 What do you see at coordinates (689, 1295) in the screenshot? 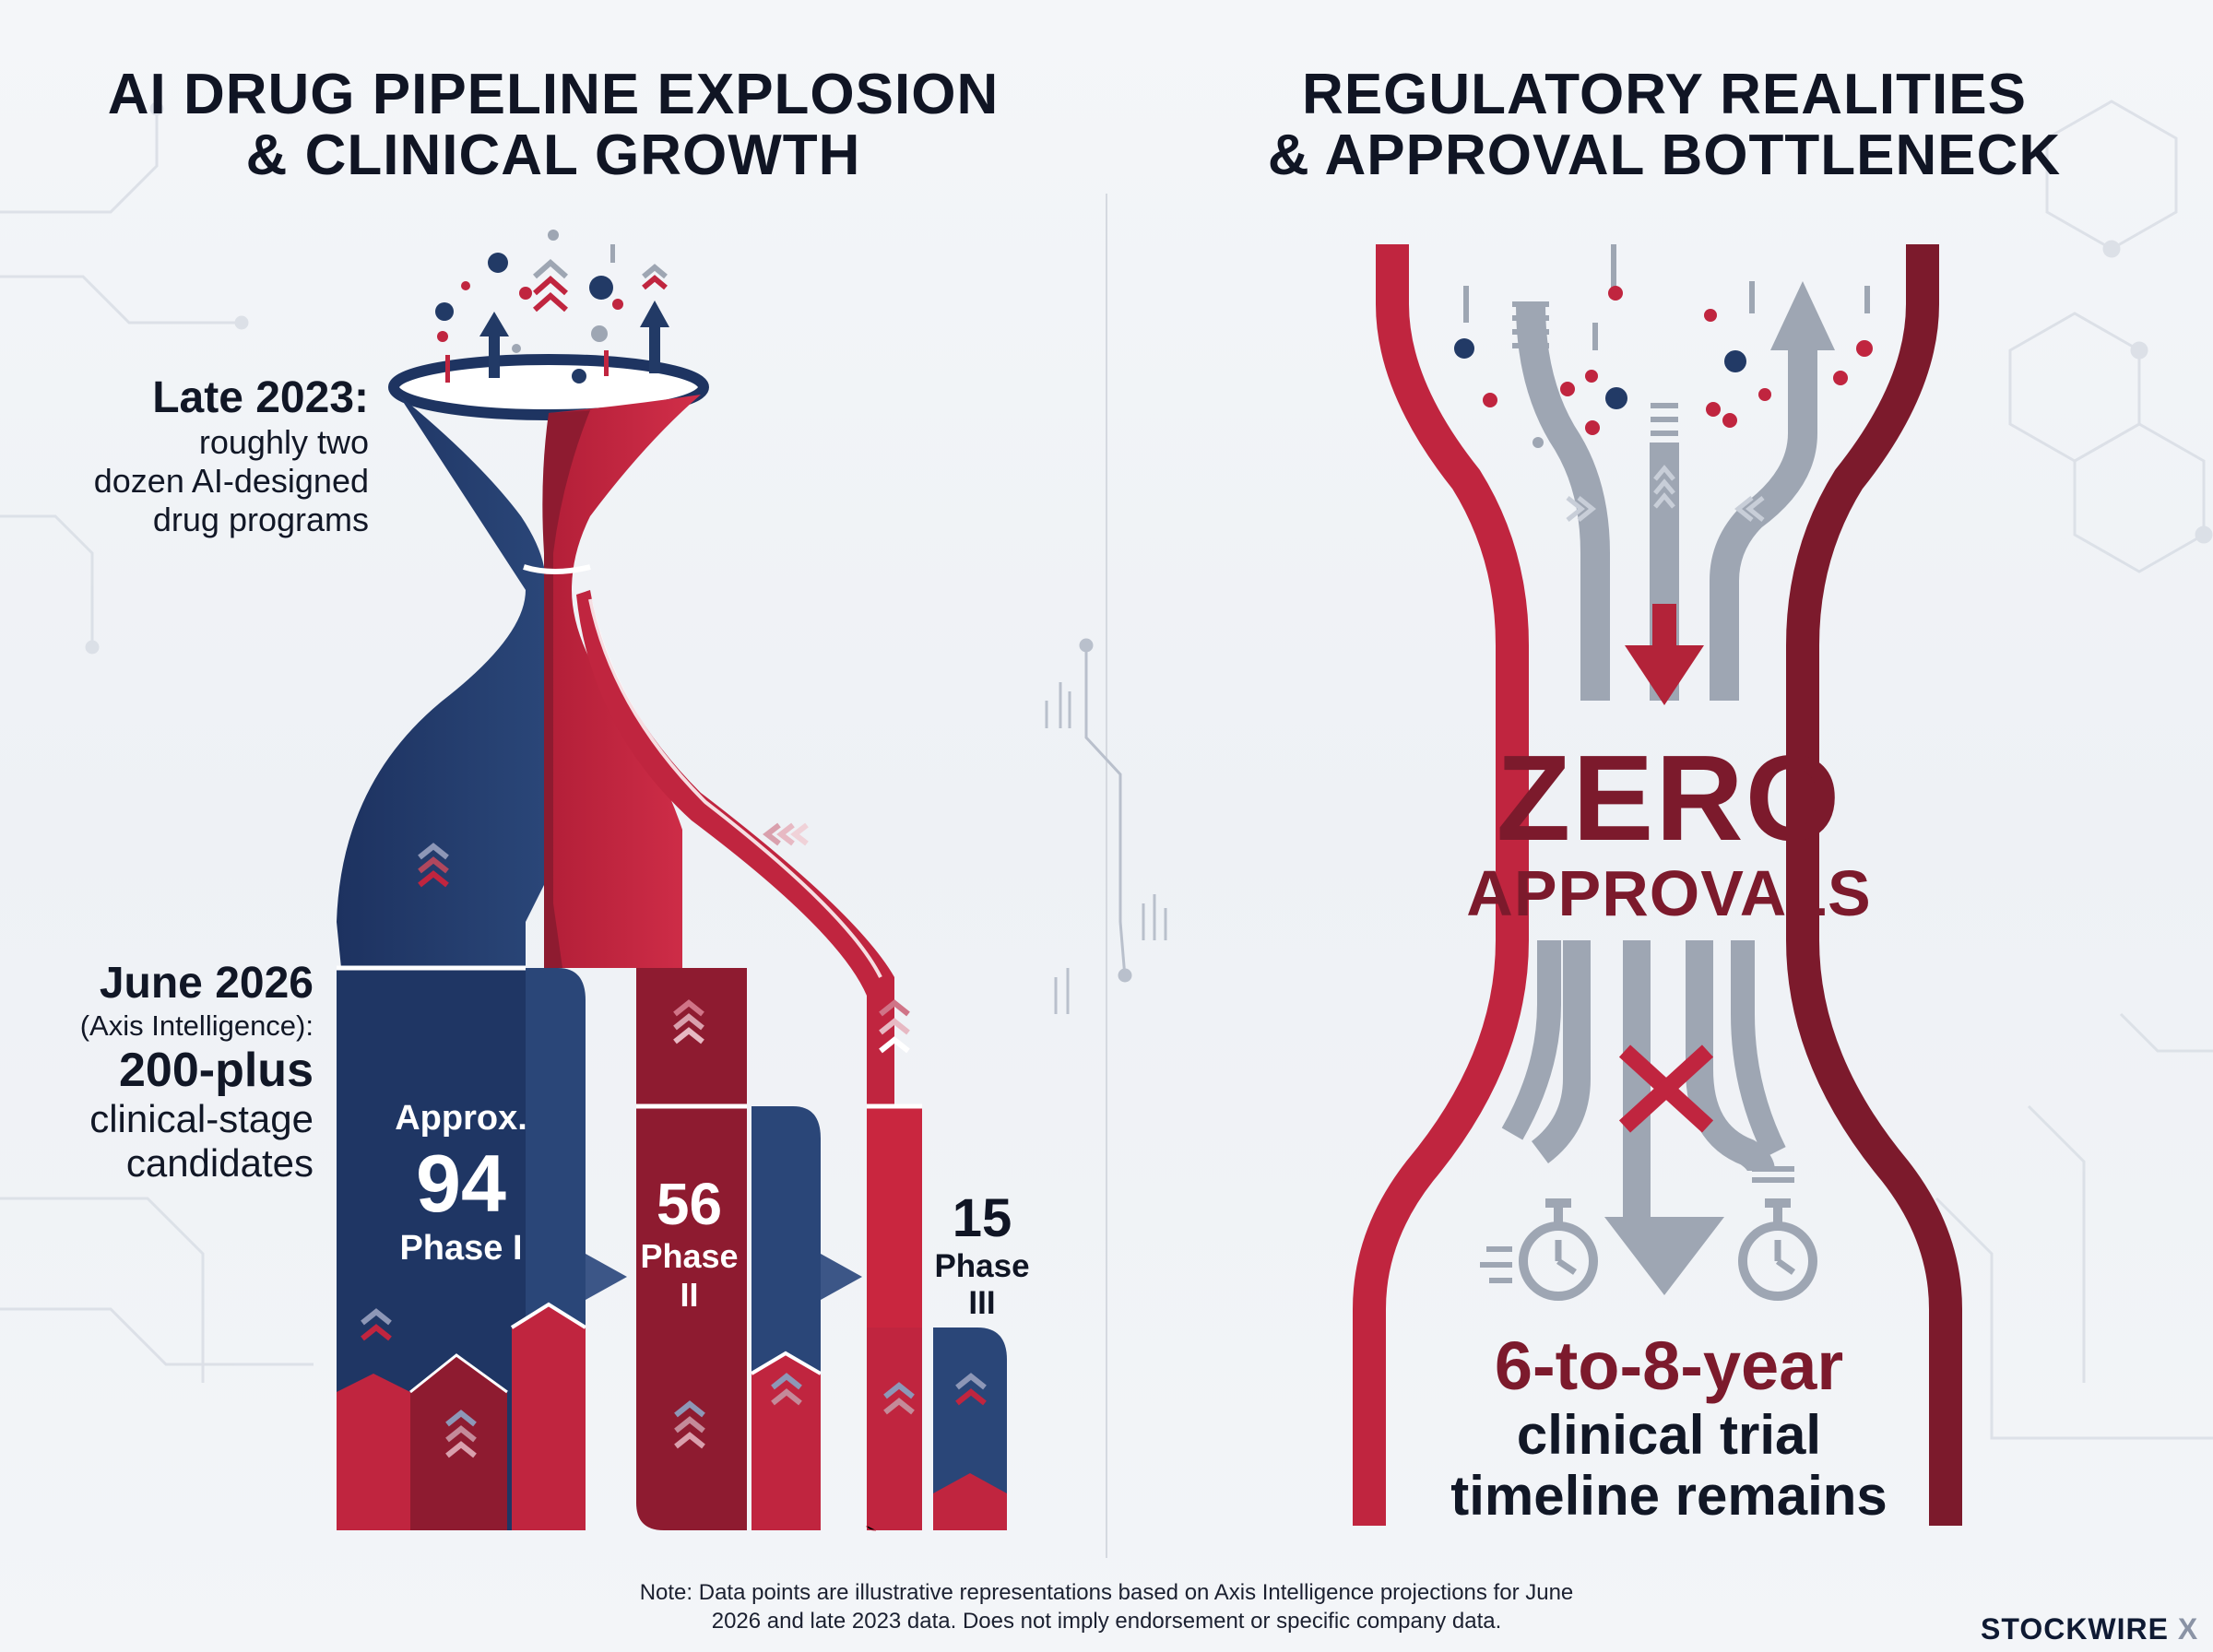
I see `phase2-name-line2: II` at bounding box center [689, 1295].